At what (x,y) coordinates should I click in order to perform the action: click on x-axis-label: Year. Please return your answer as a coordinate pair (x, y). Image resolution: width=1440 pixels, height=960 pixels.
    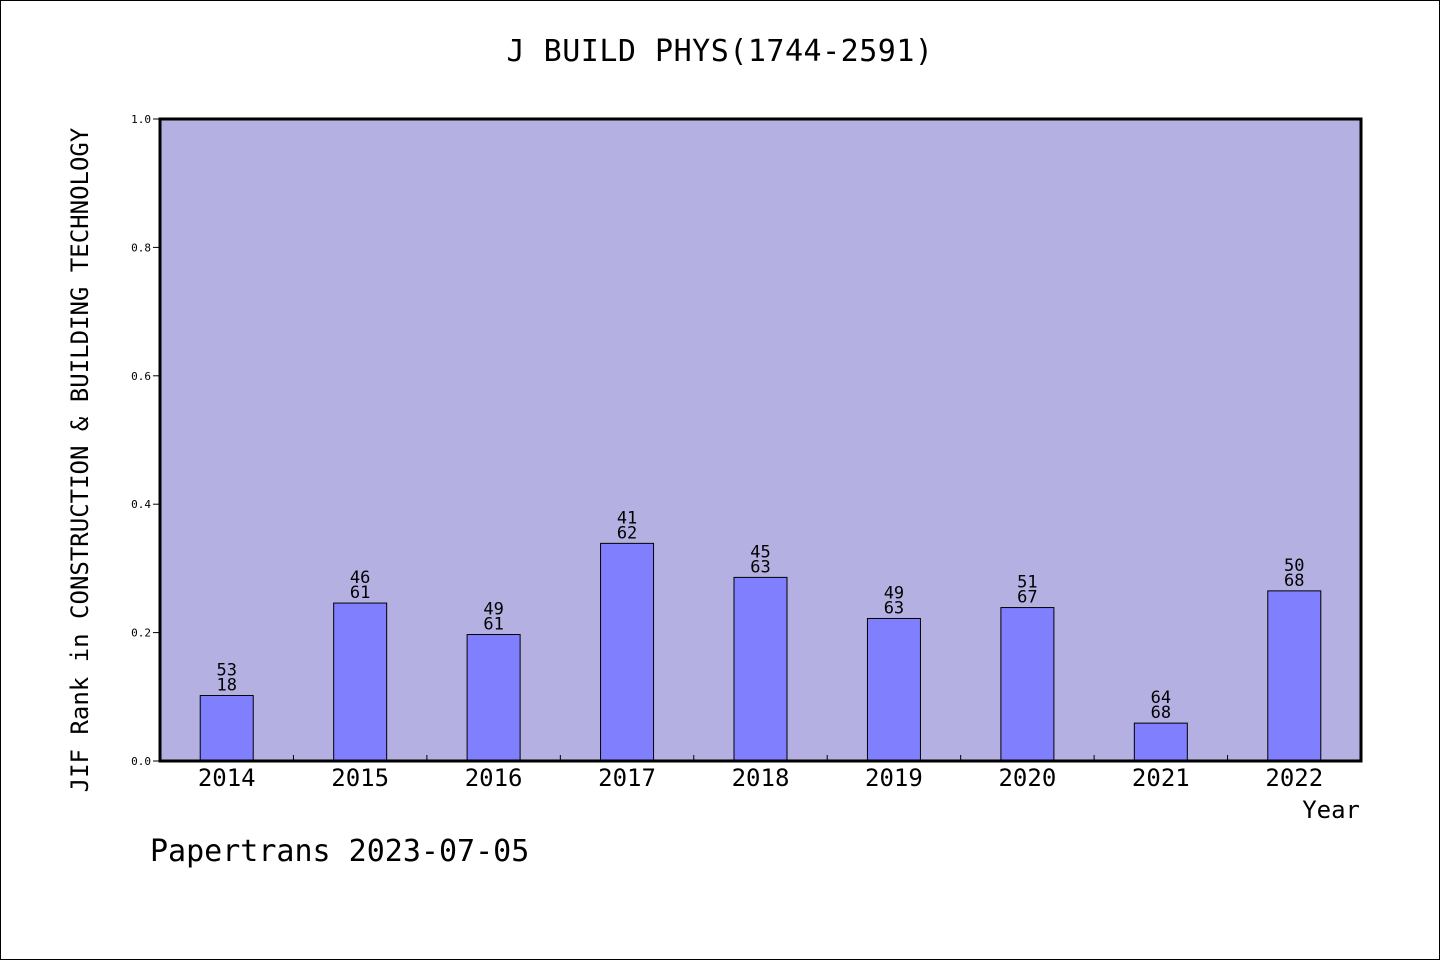
    Looking at the image, I should click on (1331, 810).